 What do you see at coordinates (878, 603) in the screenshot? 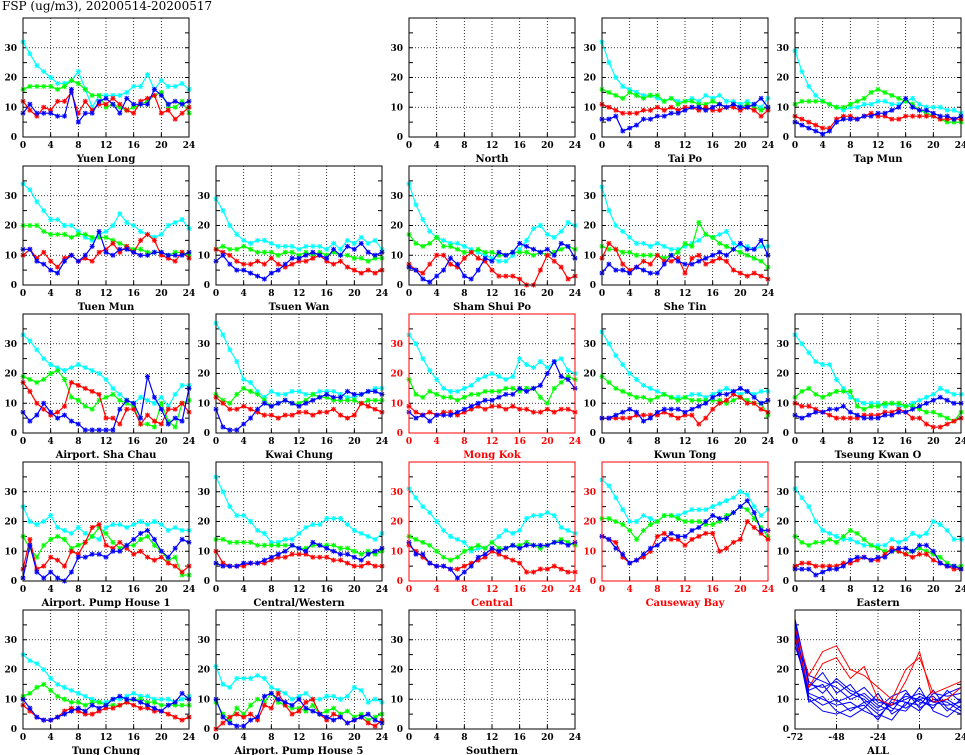
I see `panel-title: Eastern` at bounding box center [878, 603].